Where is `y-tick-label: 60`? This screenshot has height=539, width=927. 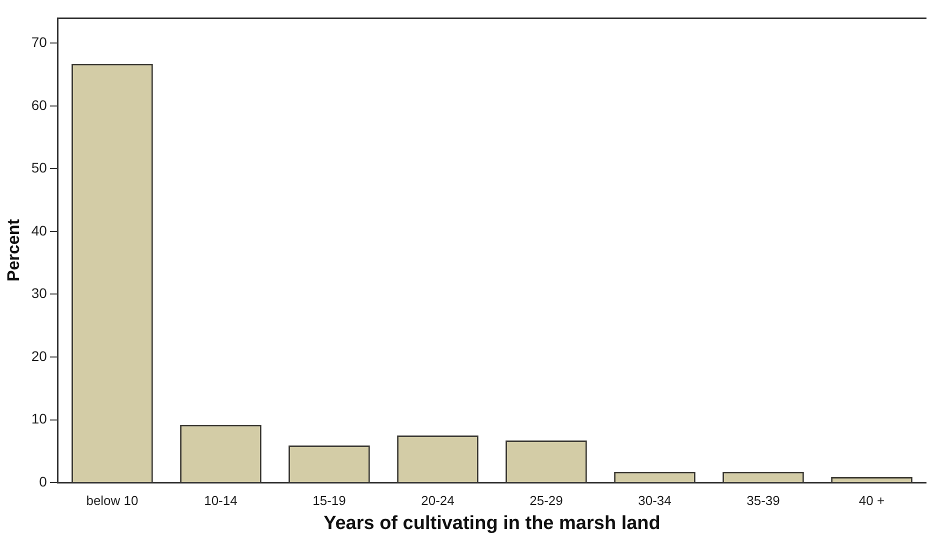 y-tick-label: 60 is located at coordinates (39, 104).